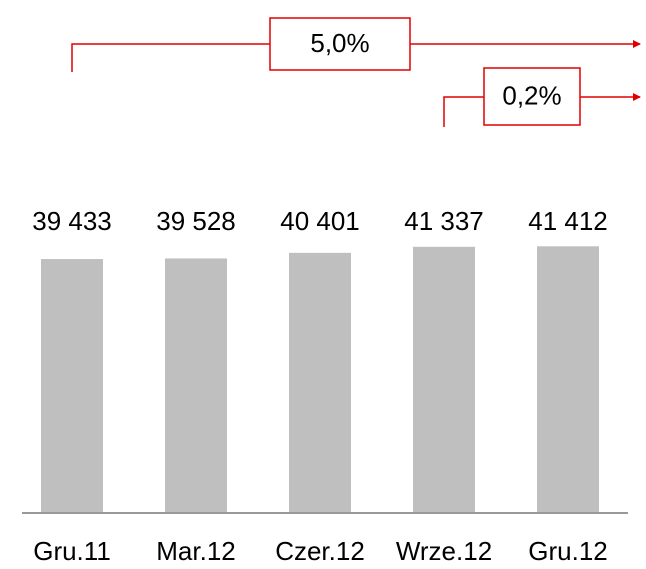 This screenshot has width=646, height=569. I want to click on growth-label: 0,2%, so click(531, 95).